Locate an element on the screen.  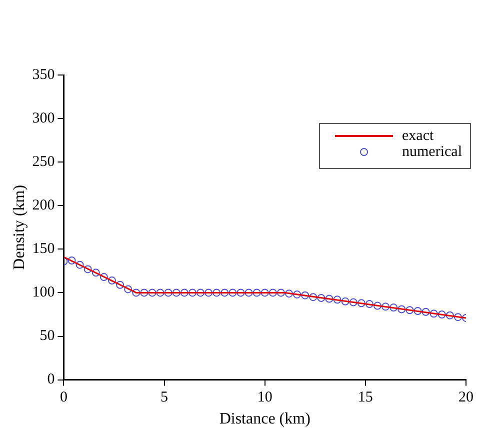
x-tick-label: 20 is located at coordinates (466, 398).